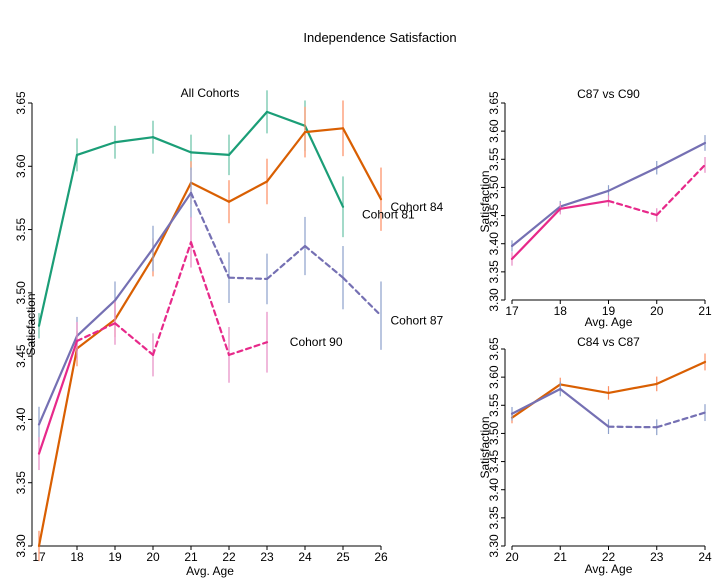 Image resolution: width=723 pixels, height=578 pixels. I want to click on series-label-cohort-81: Cohort 81, so click(388, 214).